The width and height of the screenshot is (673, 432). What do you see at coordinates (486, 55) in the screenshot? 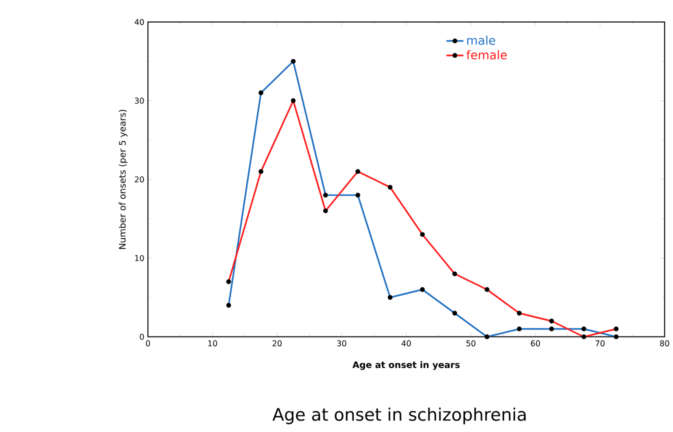
I see `legend-label: female` at bounding box center [486, 55].